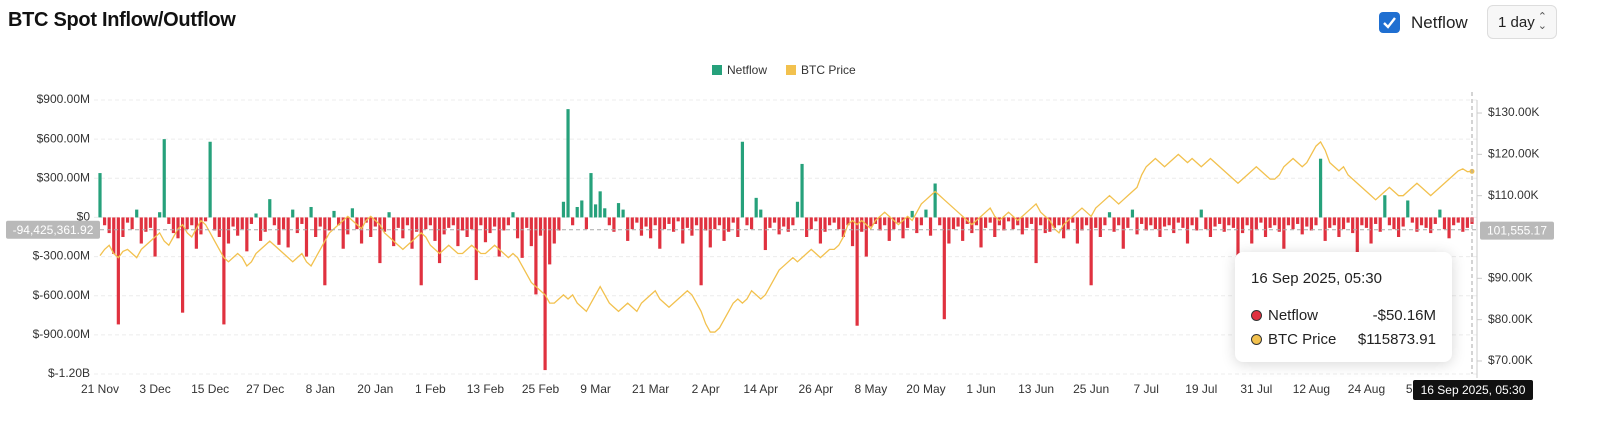 This screenshot has width=1600, height=427. What do you see at coordinates (925, 389) in the screenshot?
I see `x-tick-label: 20 May` at bounding box center [925, 389].